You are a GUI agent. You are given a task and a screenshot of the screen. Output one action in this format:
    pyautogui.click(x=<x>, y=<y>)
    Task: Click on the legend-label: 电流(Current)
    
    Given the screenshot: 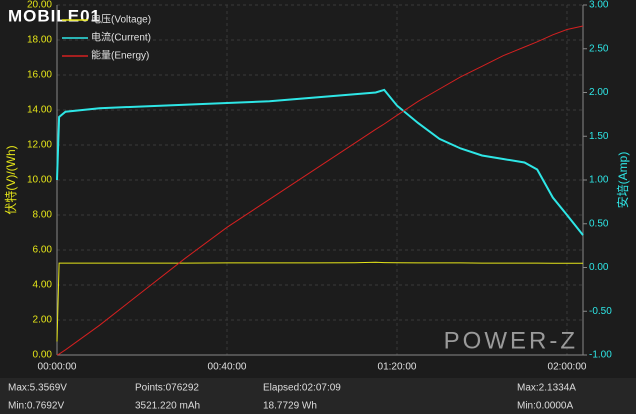 What is the action you would take?
    pyautogui.click(x=121, y=37)
    